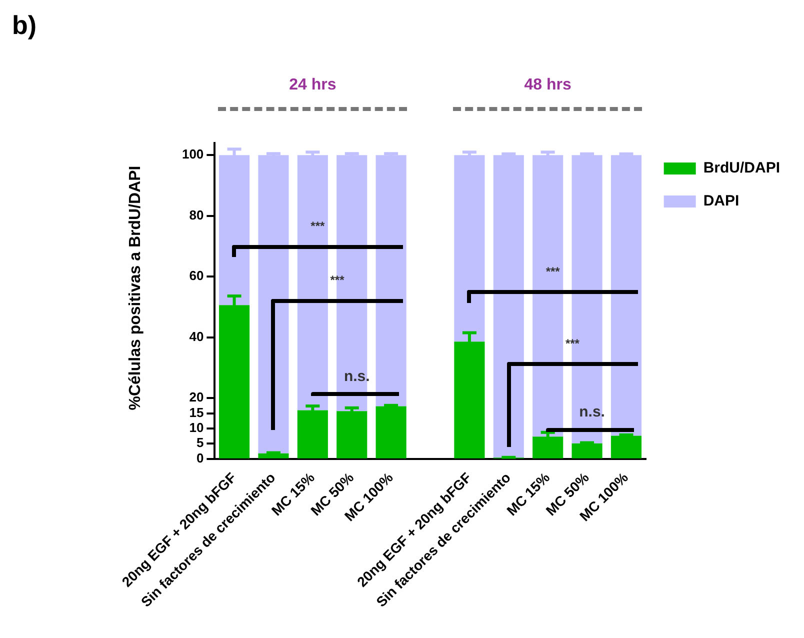 This screenshot has width=804, height=638. What do you see at coordinates (741, 168) in the screenshot?
I see `legend-label: BrdU/DAPI` at bounding box center [741, 168].